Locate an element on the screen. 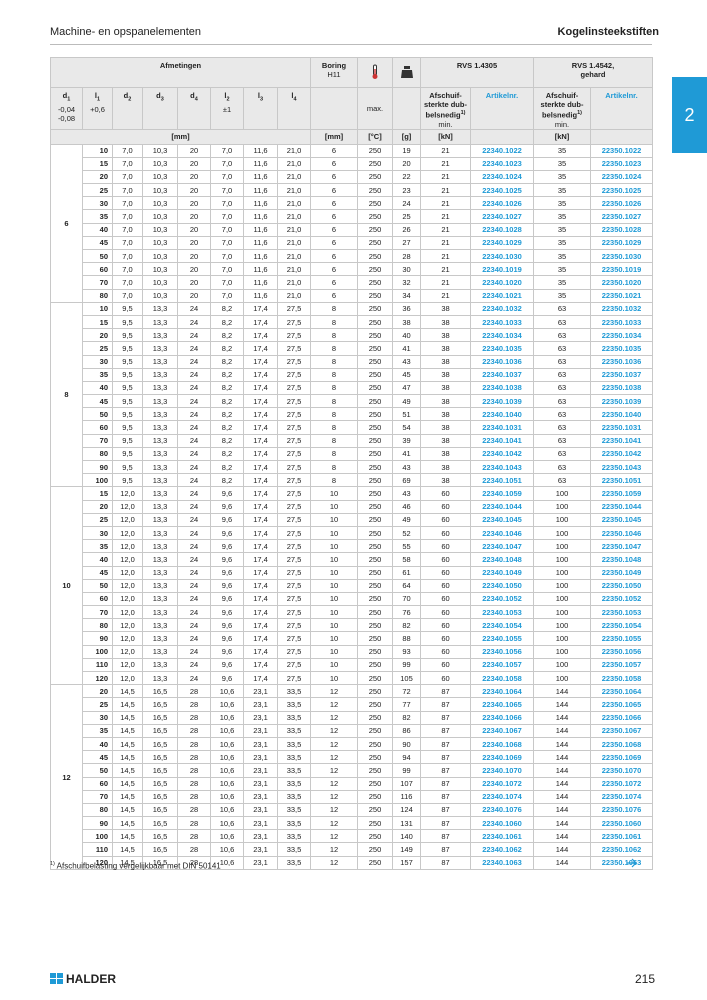  cell: 22350.1058 is located at coordinates (621, 678).